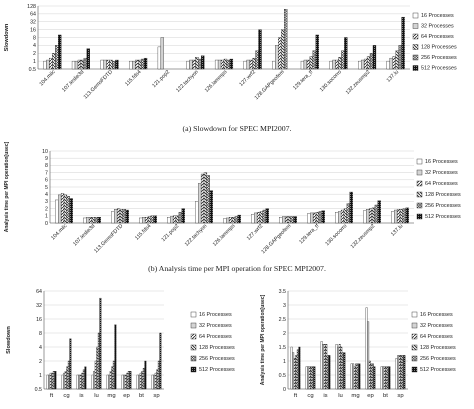 This screenshot has width=474, height=409. What do you see at coordinates (336, 235) in the screenshot?
I see `x-tick-label: 130.socorro` at bounding box center [336, 235].